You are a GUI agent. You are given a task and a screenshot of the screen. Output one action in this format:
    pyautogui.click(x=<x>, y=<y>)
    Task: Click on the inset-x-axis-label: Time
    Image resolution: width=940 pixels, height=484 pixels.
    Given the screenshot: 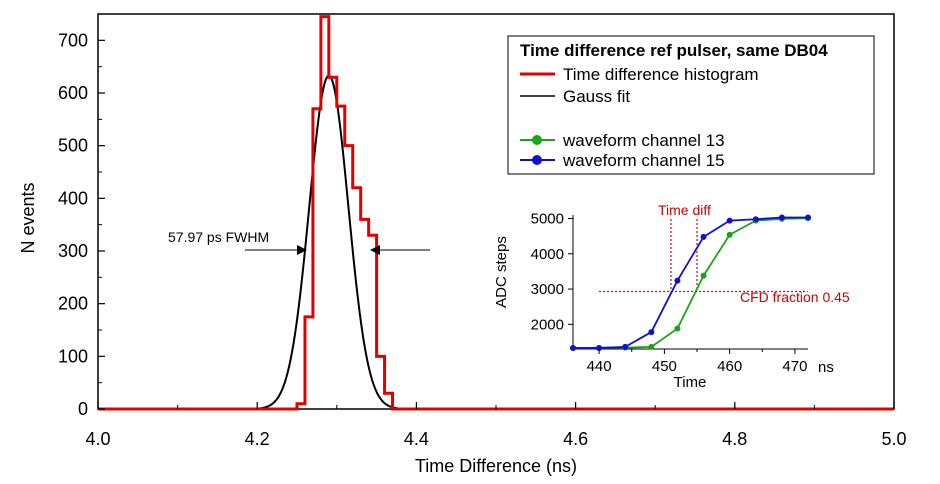 What is the action you would take?
    pyautogui.click(x=690, y=382)
    